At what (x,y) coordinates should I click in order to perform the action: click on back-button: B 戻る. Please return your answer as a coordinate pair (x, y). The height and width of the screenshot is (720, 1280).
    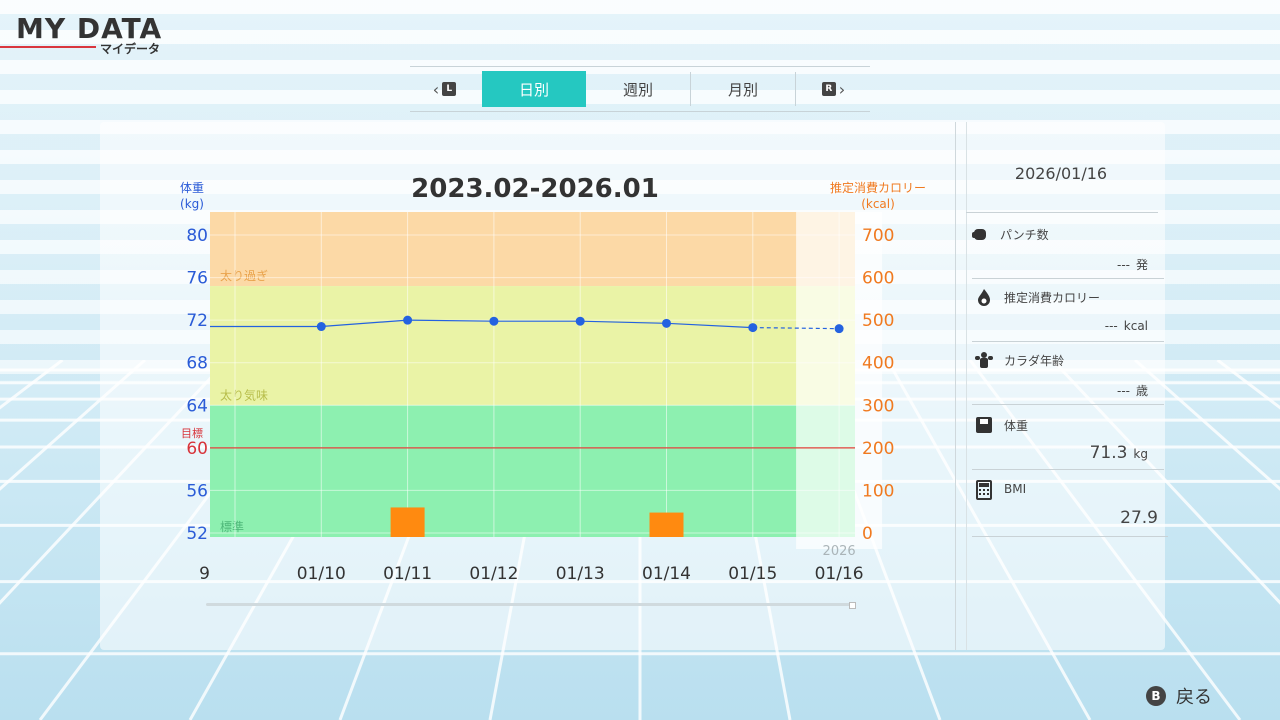
    Looking at the image, I should click on (1179, 696).